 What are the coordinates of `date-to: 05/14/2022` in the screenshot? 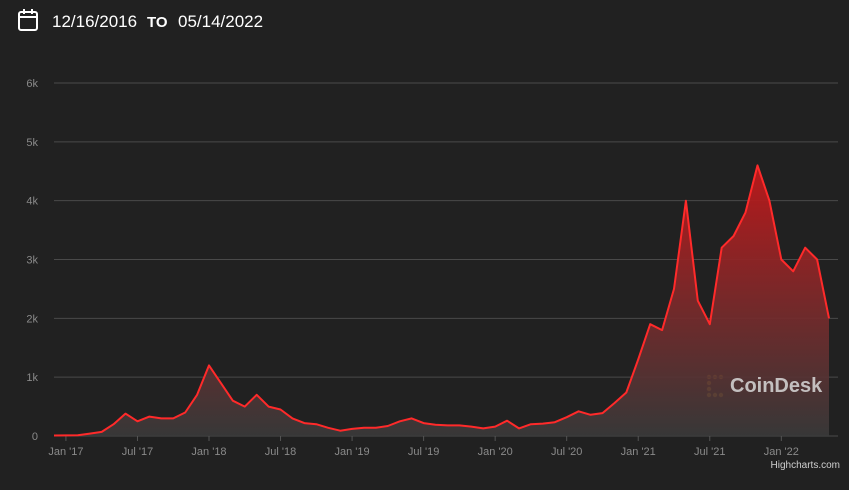 It's located at (220, 21).